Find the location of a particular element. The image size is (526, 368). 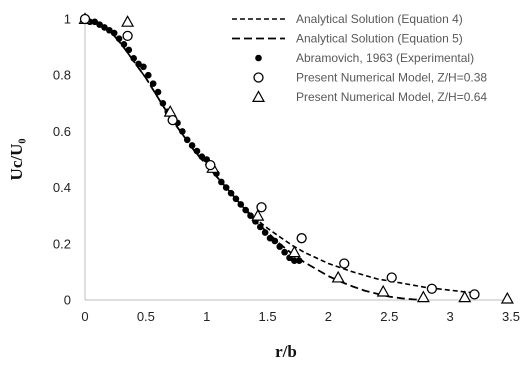

legend-label: Present Numerical Model, Z/H=0.38 is located at coordinates (391, 78).